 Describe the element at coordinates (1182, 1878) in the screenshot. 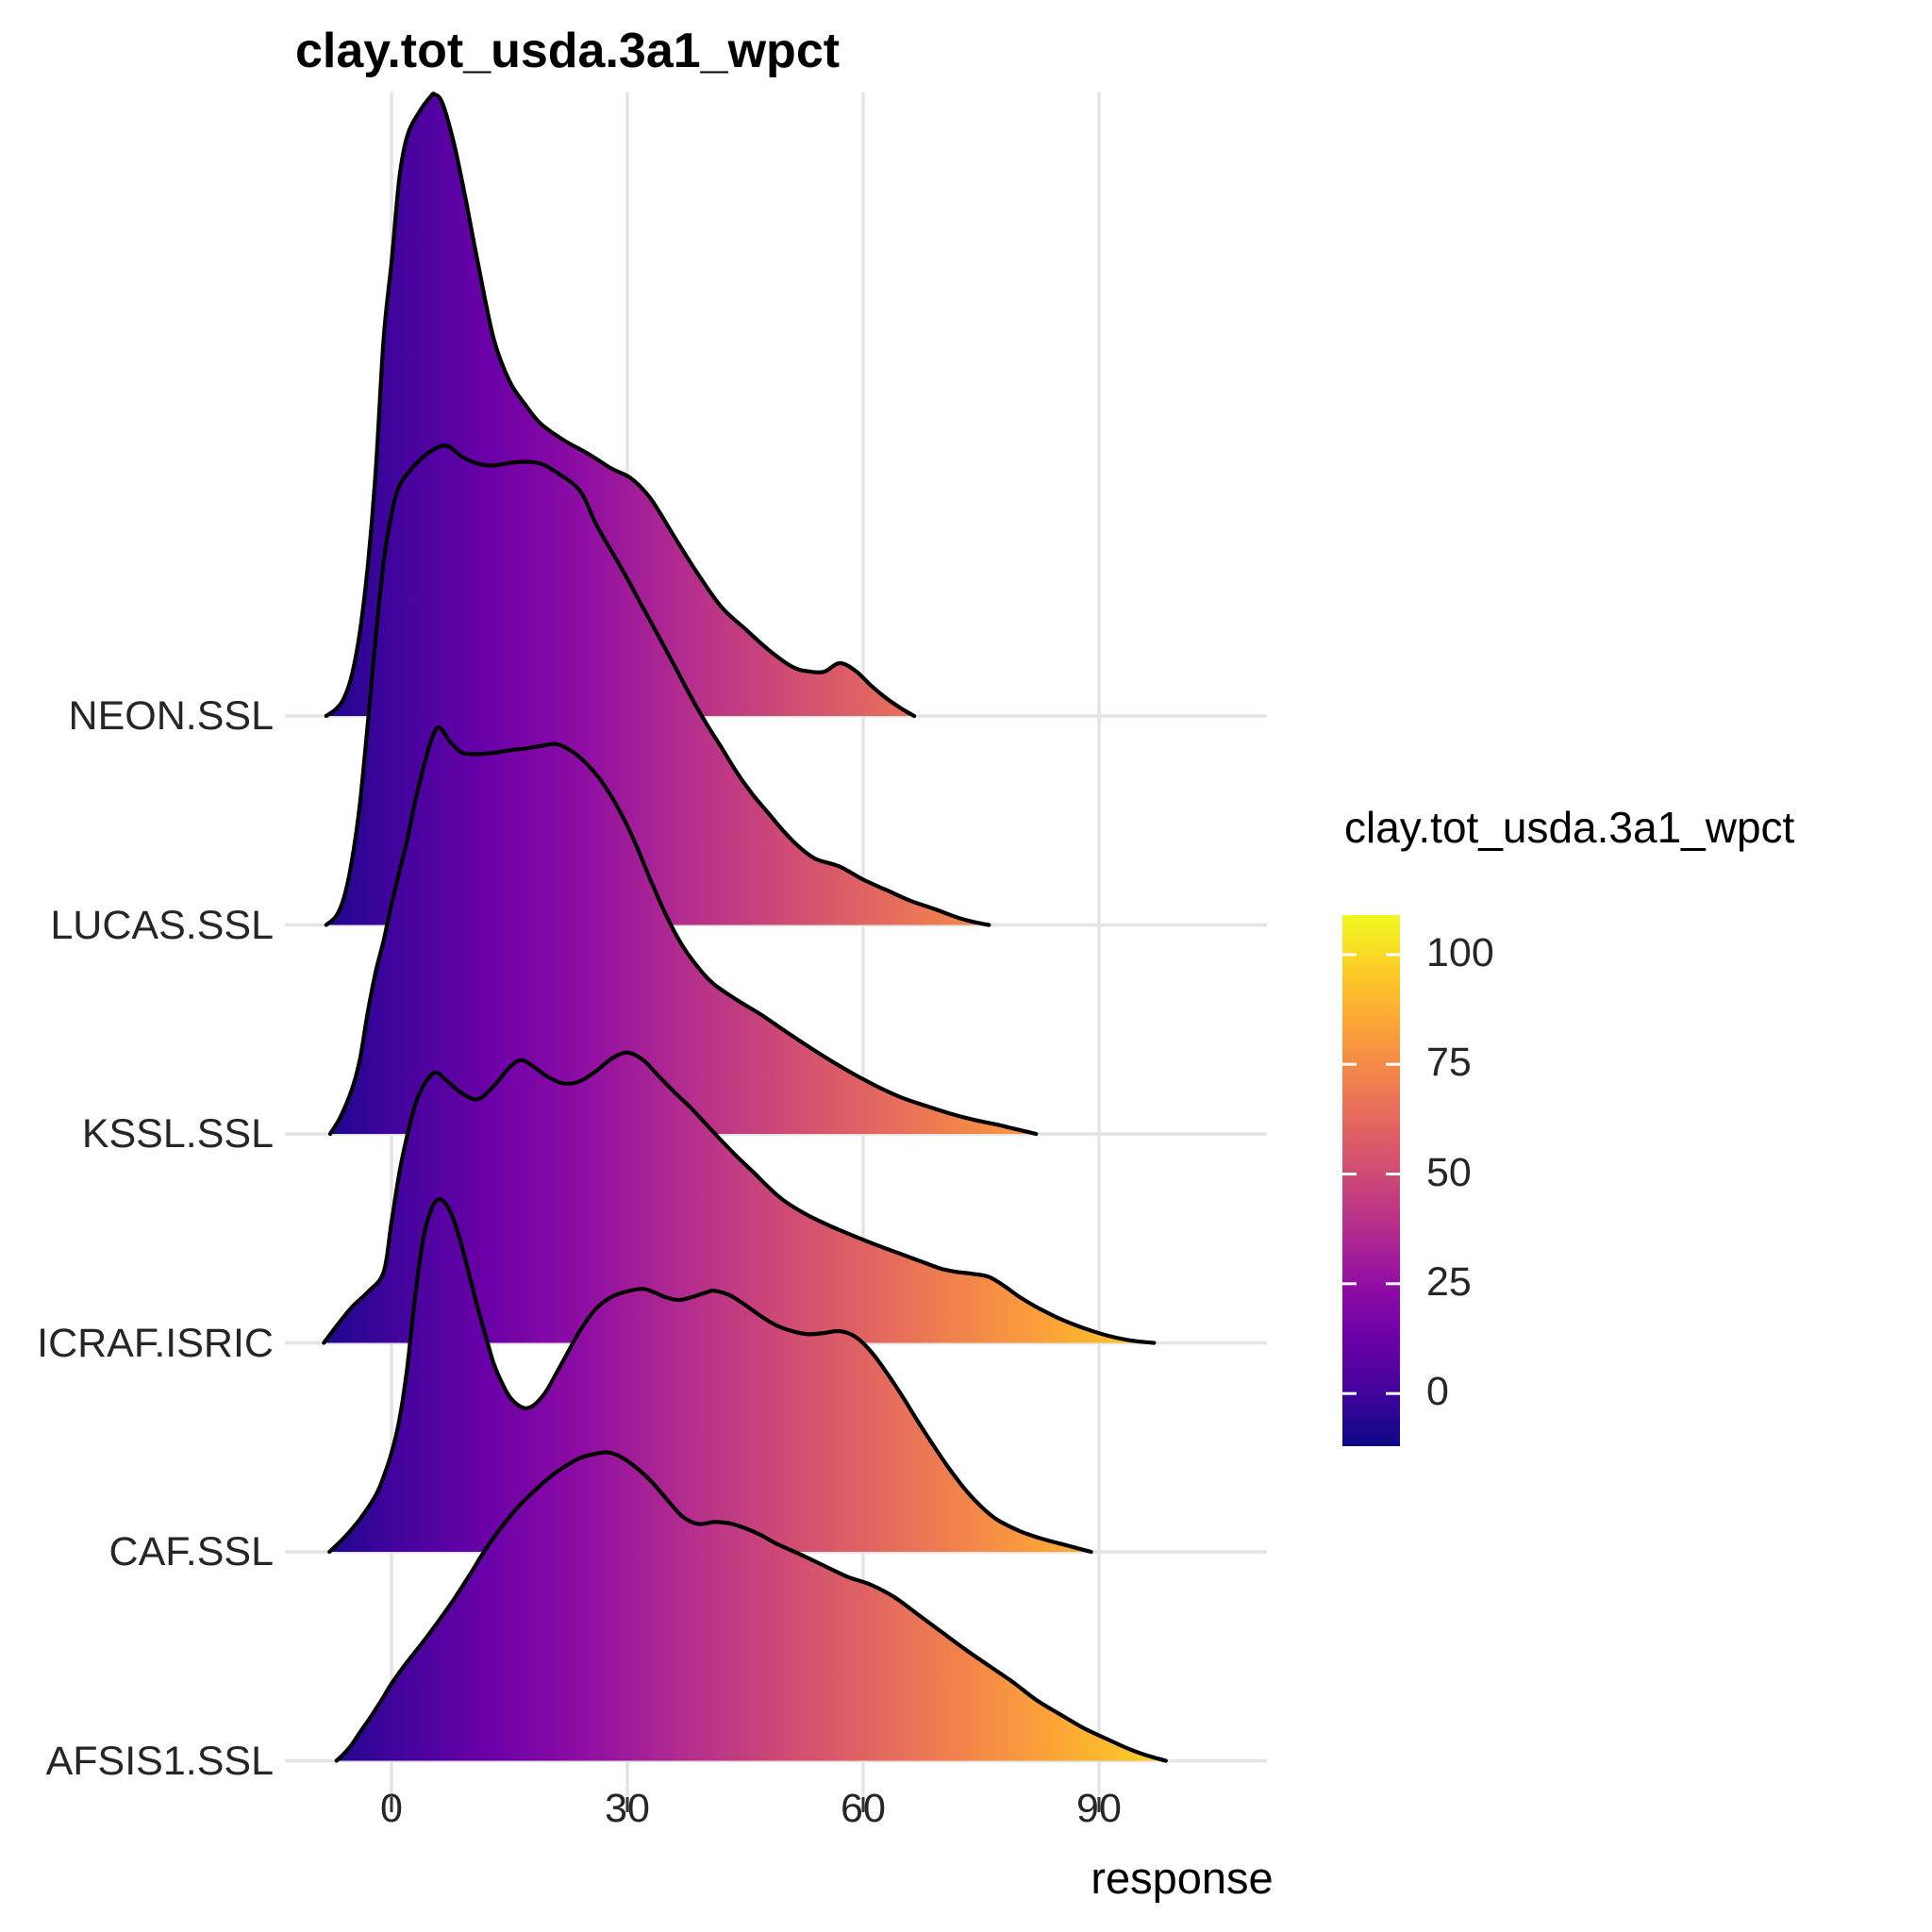

I see `x-axis-title: response` at that location.